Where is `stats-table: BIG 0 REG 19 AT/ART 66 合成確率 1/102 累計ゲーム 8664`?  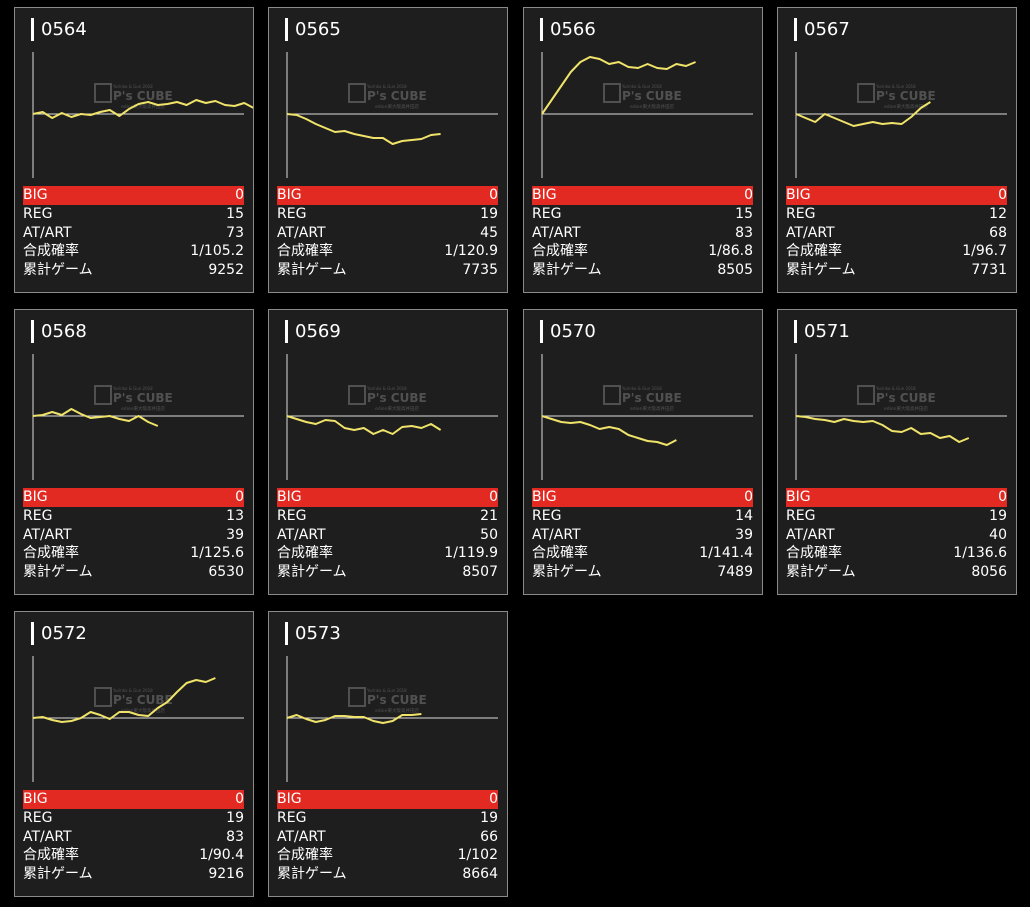
stats-table: BIG 0 REG 19 AT/ART 66 合成確率 1/102 累計ゲーム 8664 is located at coordinates (387, 836).